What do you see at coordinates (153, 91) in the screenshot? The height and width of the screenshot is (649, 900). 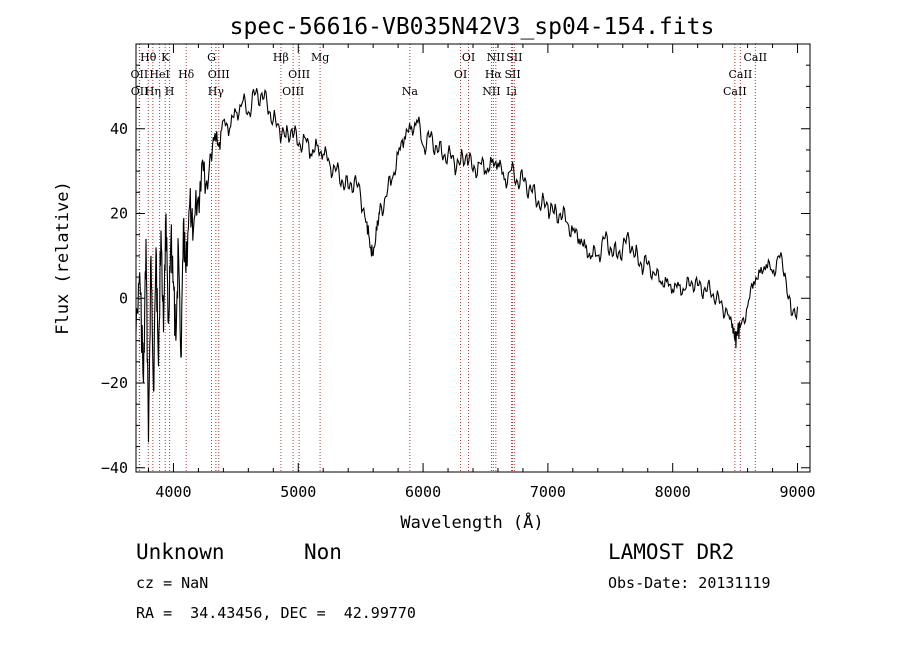 I see `emission-line-label: Hη` at bounding box center [153, 91].